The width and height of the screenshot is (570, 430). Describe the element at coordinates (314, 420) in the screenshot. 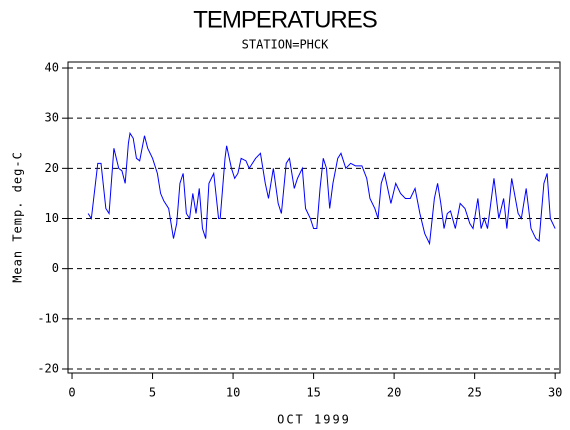

I see `x-axis-label: OCT 1999` at that location.